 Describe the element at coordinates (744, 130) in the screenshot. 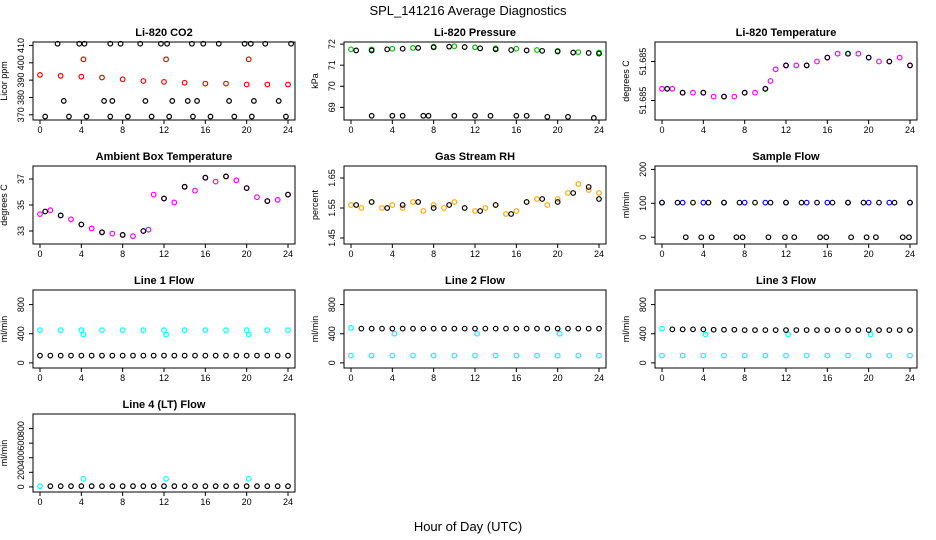

I see `x-tick-label: 8` at that location.